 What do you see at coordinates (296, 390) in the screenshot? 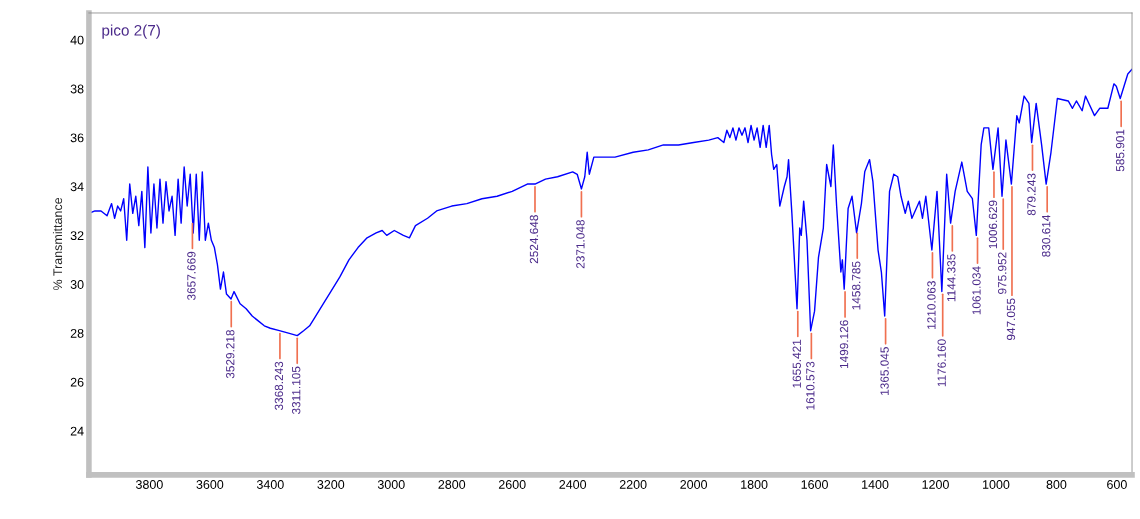
I see `annotation: 3311.105` at bounding box center [296, 390].